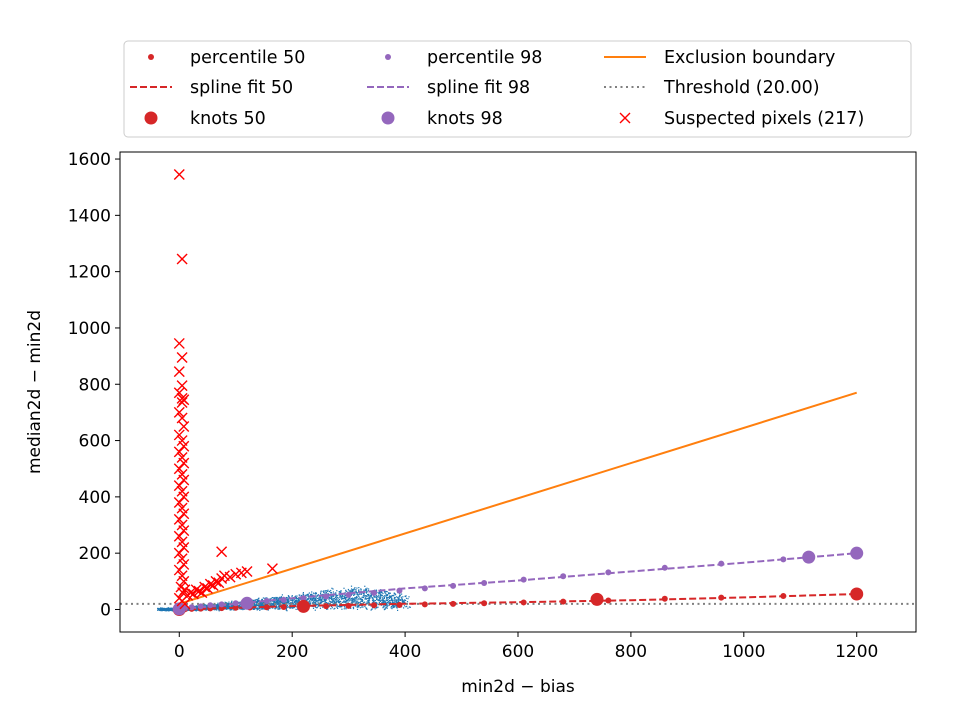  What do you see at coordinates (741, 88) in the screenshot?
I see `legend-label: Threshold (20.00)` at bounding box center [741, 88].